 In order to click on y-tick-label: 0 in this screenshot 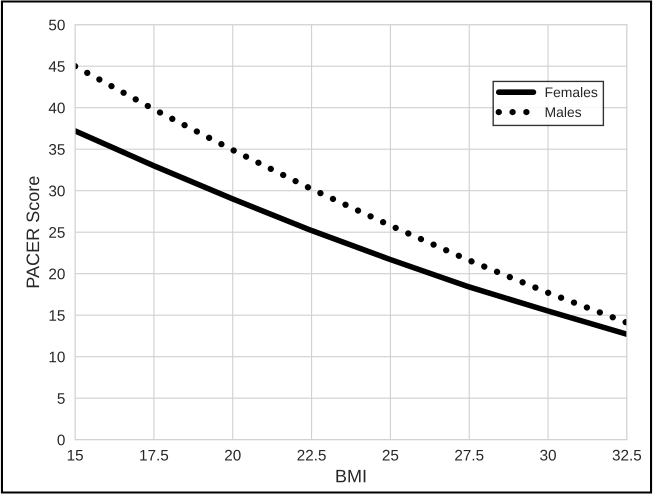, I will do `click(61, 440)`.